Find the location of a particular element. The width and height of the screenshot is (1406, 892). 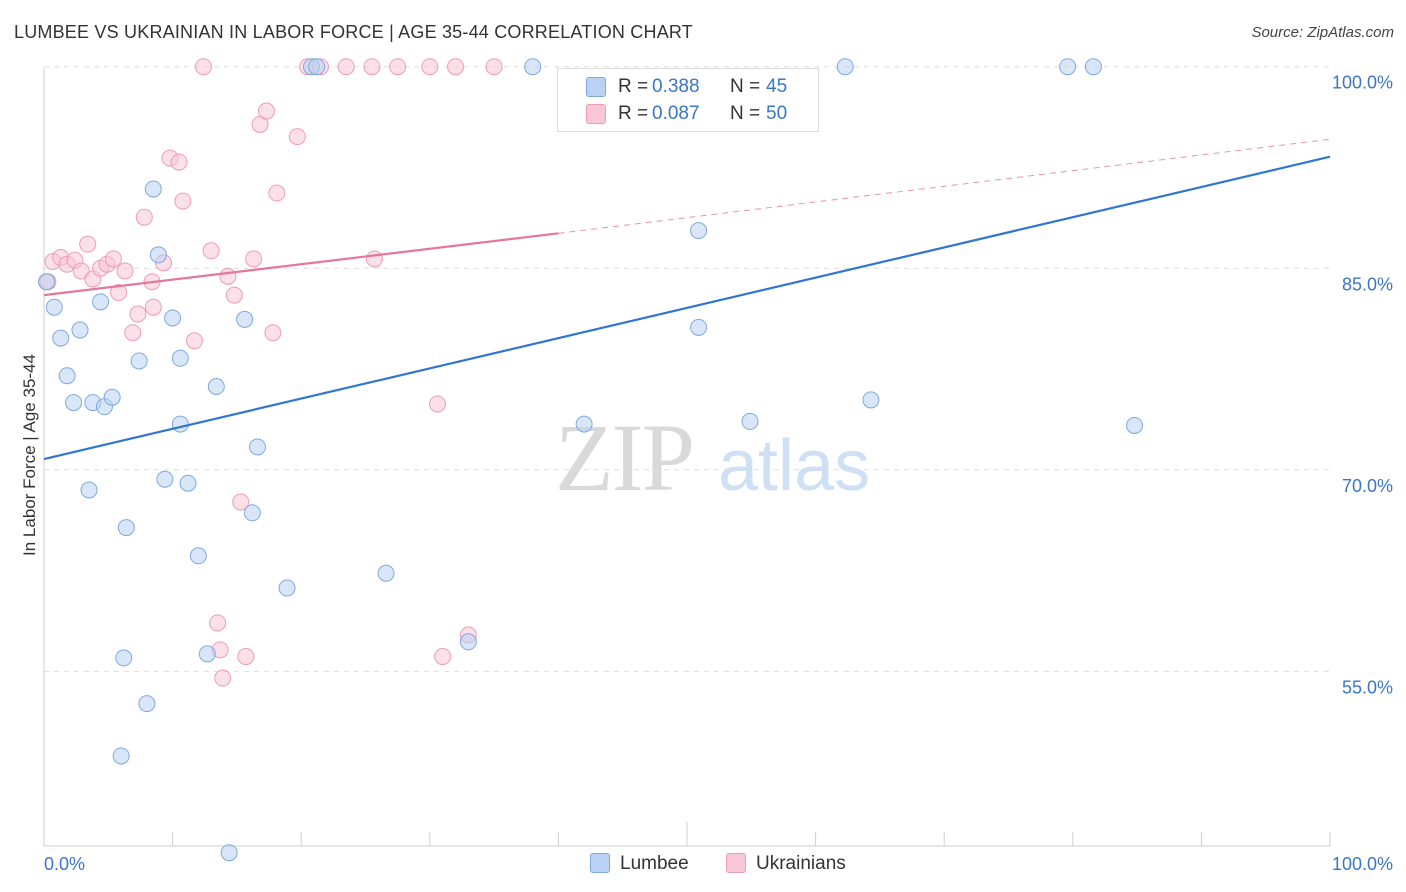

watermark: ZIP atlas is located at coordinates (712, 457).